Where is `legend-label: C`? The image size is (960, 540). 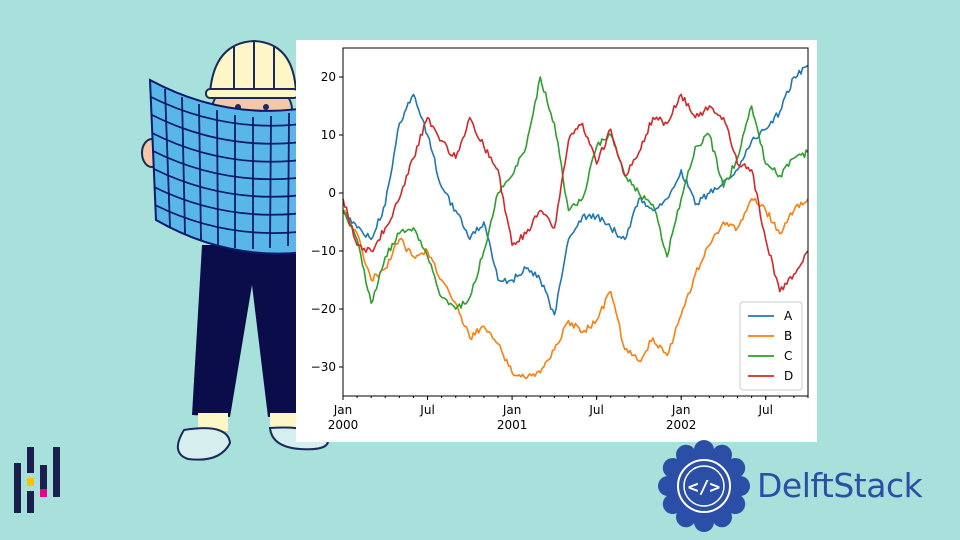 legend-label: C is located at coordinates (788, 356).